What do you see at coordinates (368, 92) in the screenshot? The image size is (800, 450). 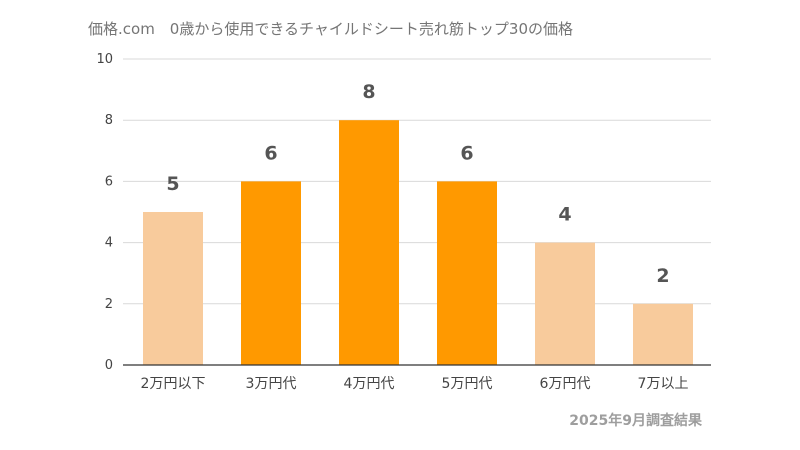 I see `data-label: 8` at bounding box center [368, 92].